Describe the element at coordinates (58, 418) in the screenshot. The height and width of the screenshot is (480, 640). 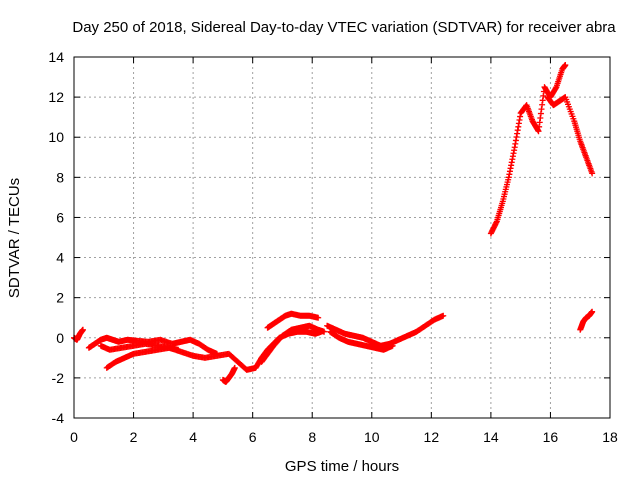
I see `y-tick-label: -4` at that location.